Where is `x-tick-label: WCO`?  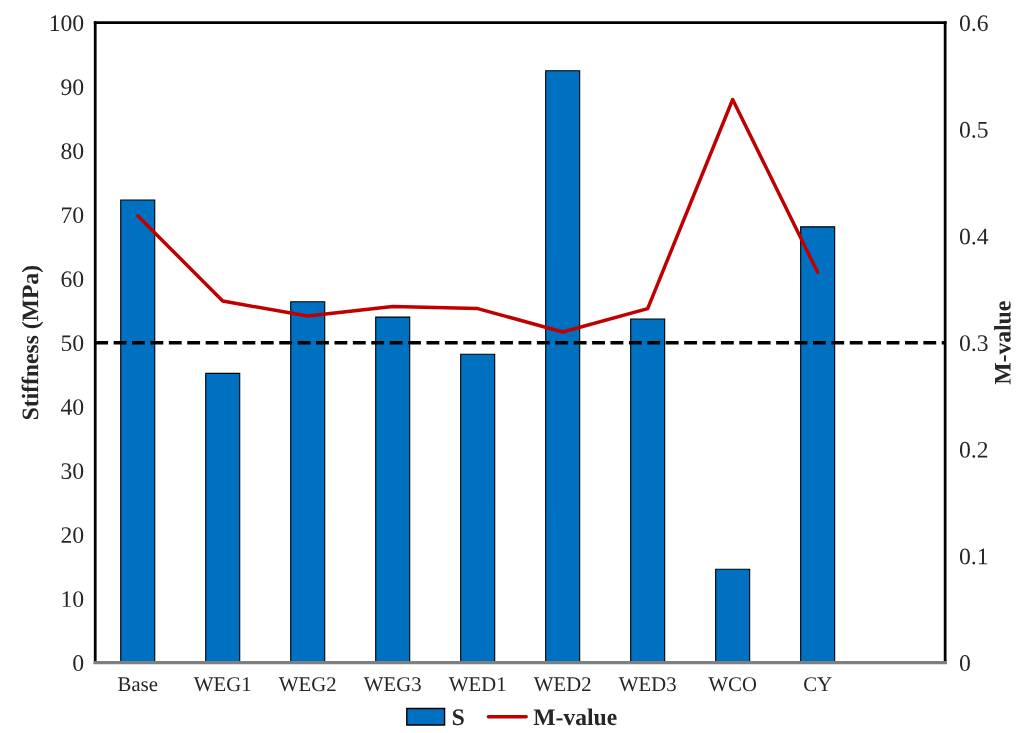 x-tick-label: WCO is located at coordinates (732, 684).